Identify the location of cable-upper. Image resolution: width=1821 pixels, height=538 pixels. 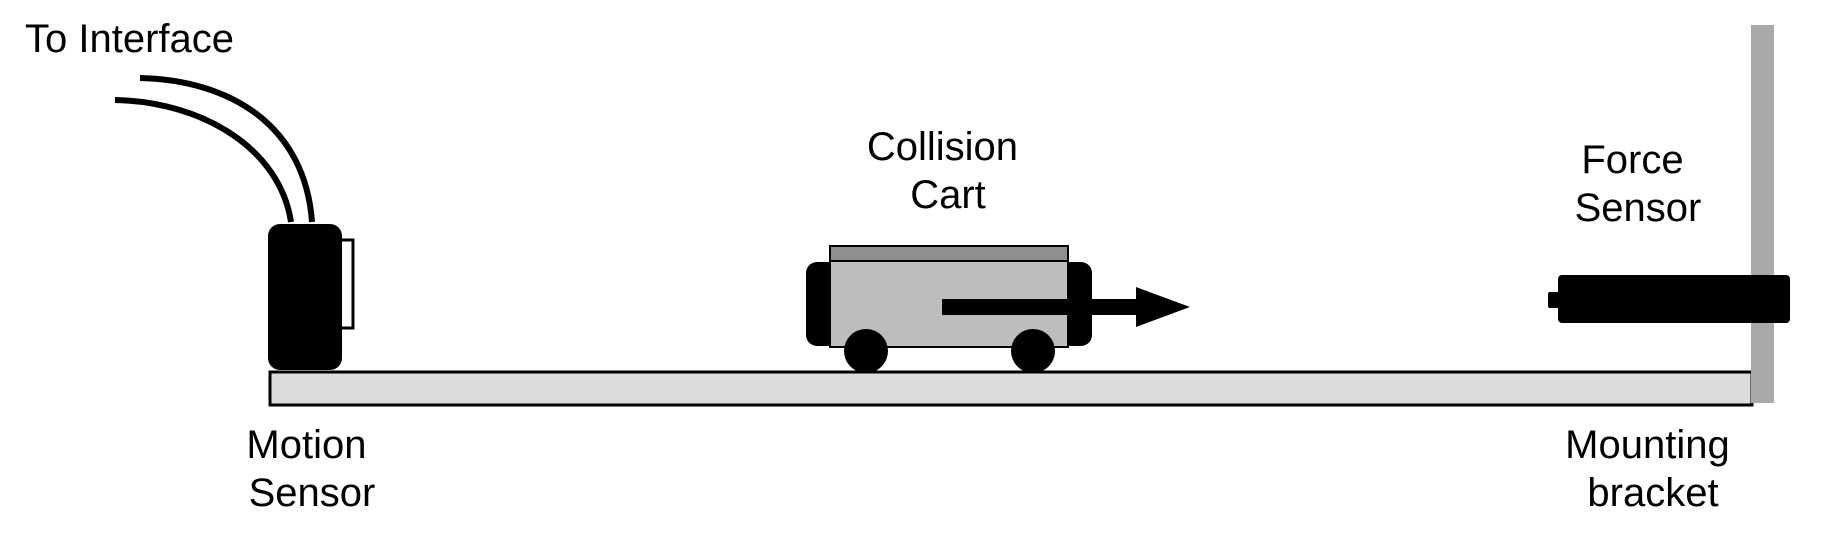
(227, 149).